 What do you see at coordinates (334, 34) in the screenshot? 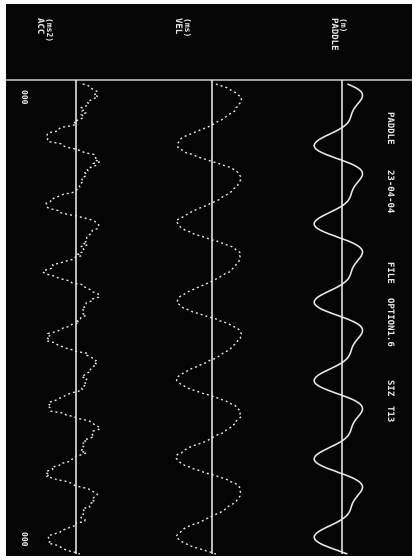
I see `paddle-series-label: PADDLE` at bounding box center [334, 34].